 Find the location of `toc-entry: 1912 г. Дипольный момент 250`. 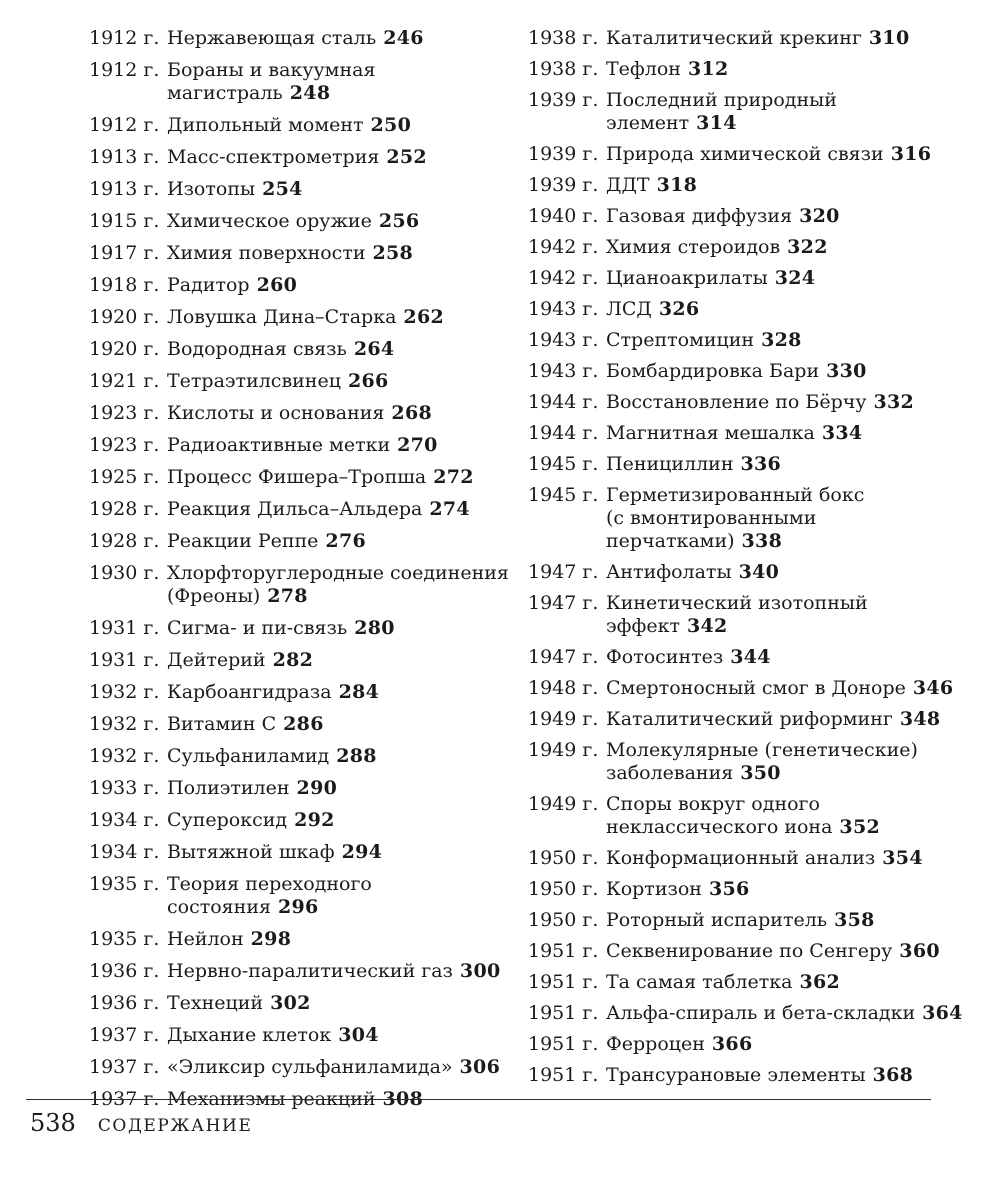

toc-entry: 1912 г. Дипольный момент 250 is located at coordinates (308, 125).